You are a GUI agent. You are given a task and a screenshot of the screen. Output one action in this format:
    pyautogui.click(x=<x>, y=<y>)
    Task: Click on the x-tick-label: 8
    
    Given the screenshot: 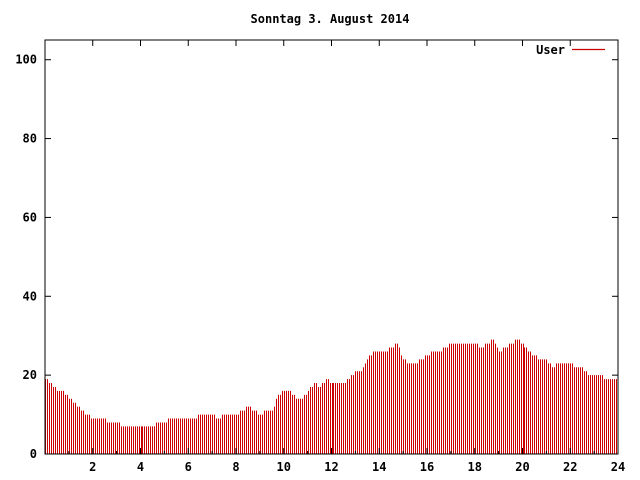 What is the action you would take?
    pyautogui.click(x=235, y=467)
    